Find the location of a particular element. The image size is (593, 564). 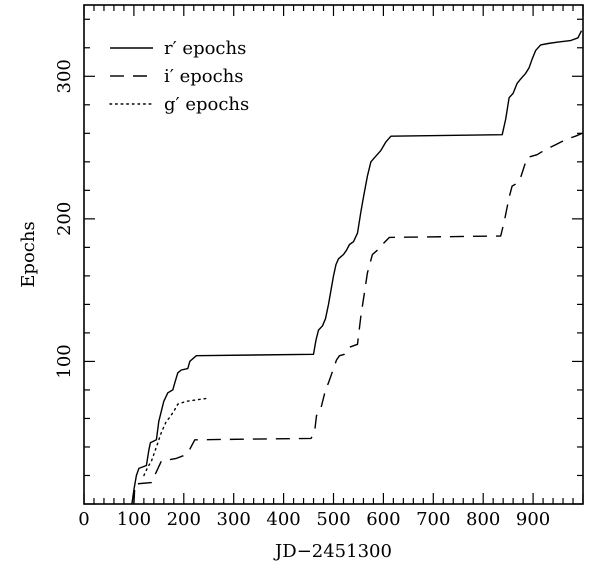

y-axis-label: Epochs is located at coordinates (28, 254).